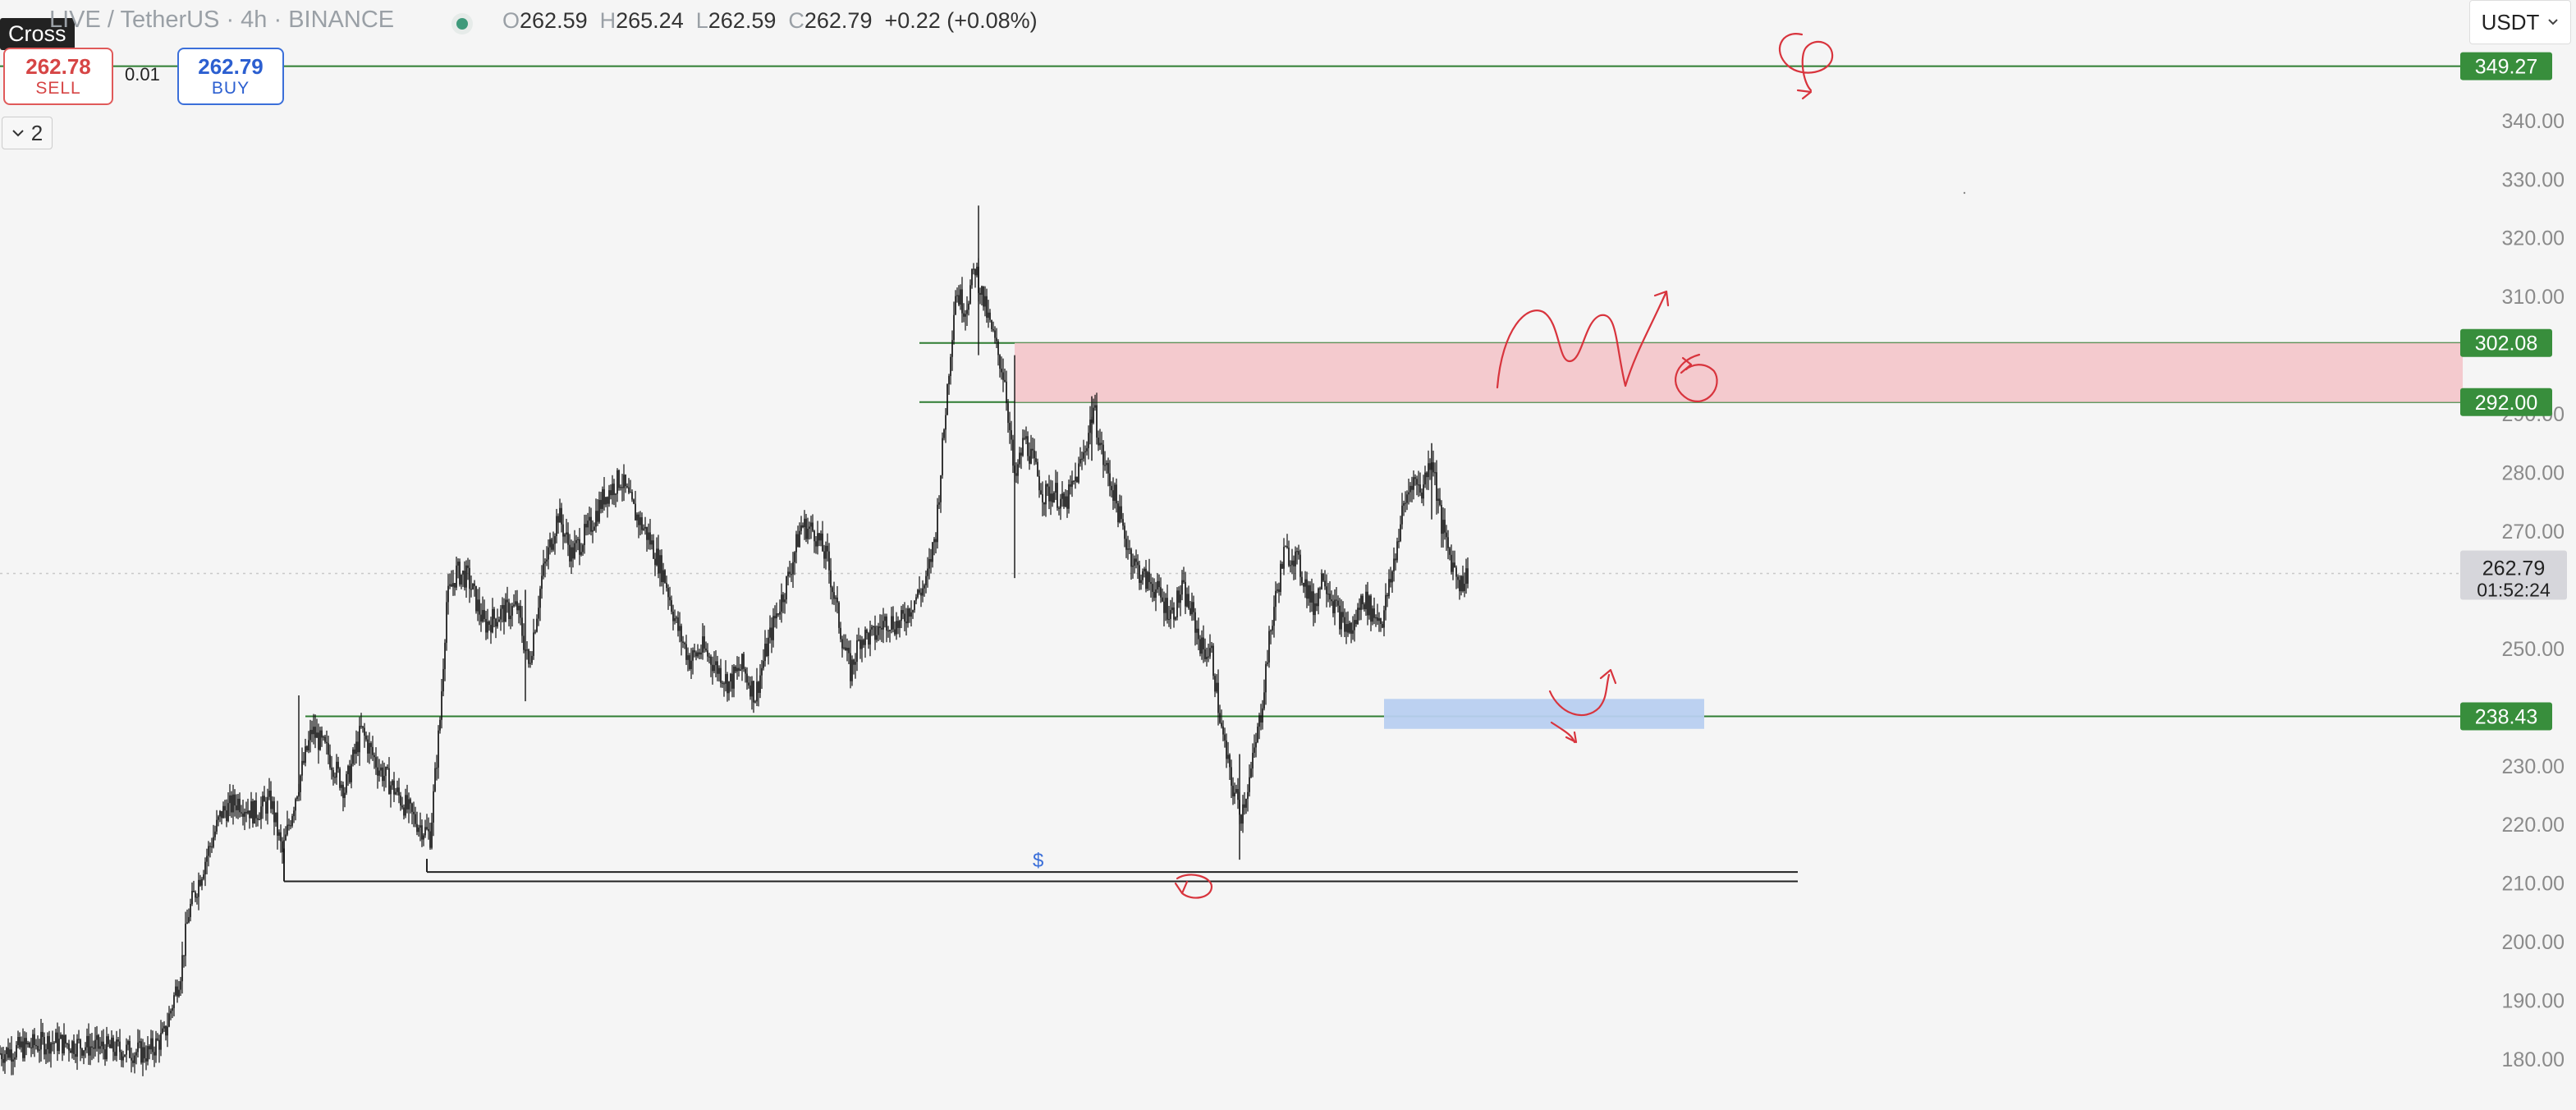 The height and width of the screenshot is (1110, 2576). What do you see at coordinates (1564, 732) in the screenshot?
I see `drawing-bounce-down` at bounding box center [1564, 732].